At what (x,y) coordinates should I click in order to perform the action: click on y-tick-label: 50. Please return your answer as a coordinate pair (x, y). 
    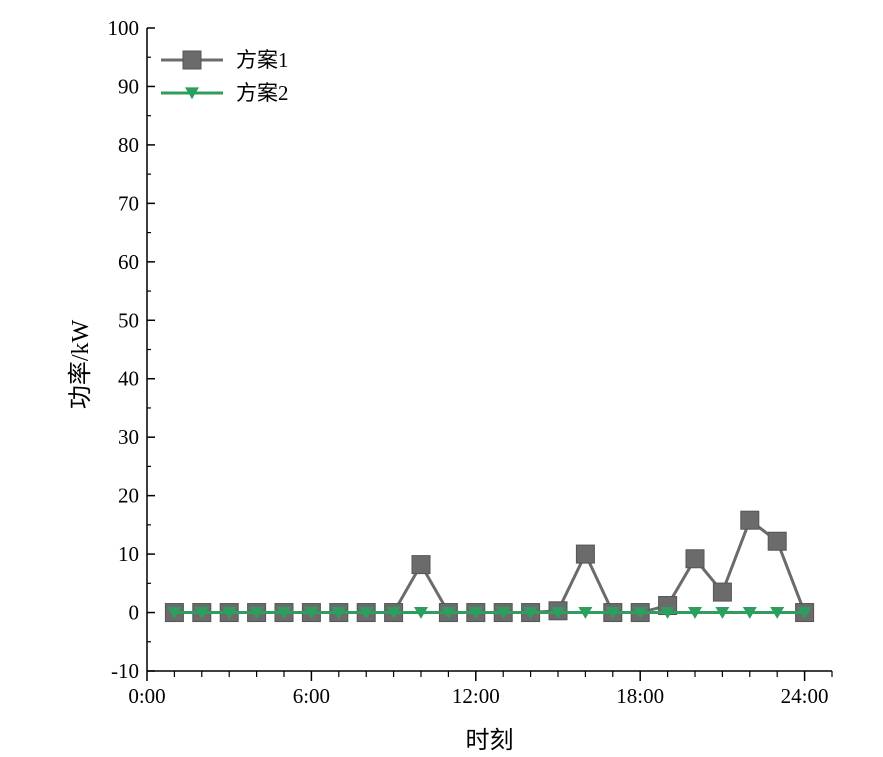
    Looking at the image, I should click on (128, 320).